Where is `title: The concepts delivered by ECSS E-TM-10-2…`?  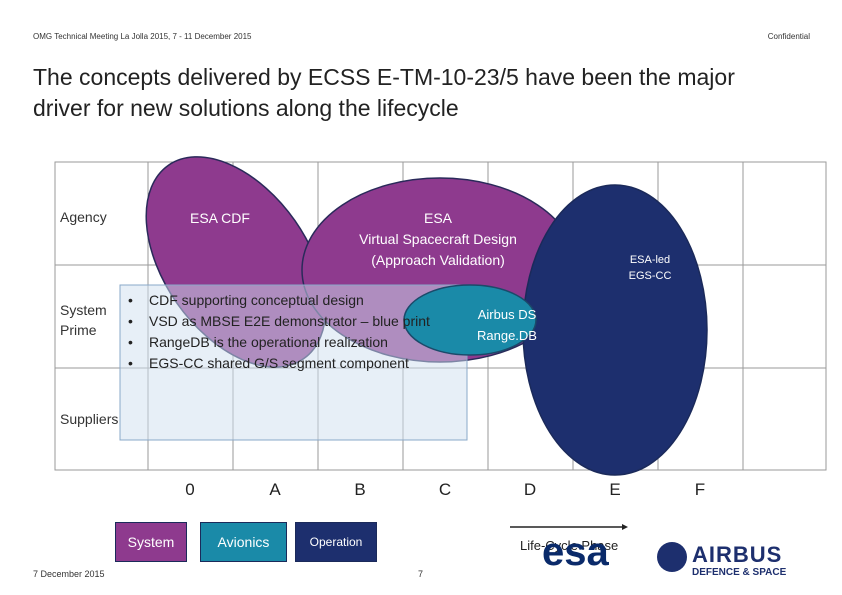 title: The concepts delivered by ECSS E-TM-10-2… is located at coordinates (384, 93).